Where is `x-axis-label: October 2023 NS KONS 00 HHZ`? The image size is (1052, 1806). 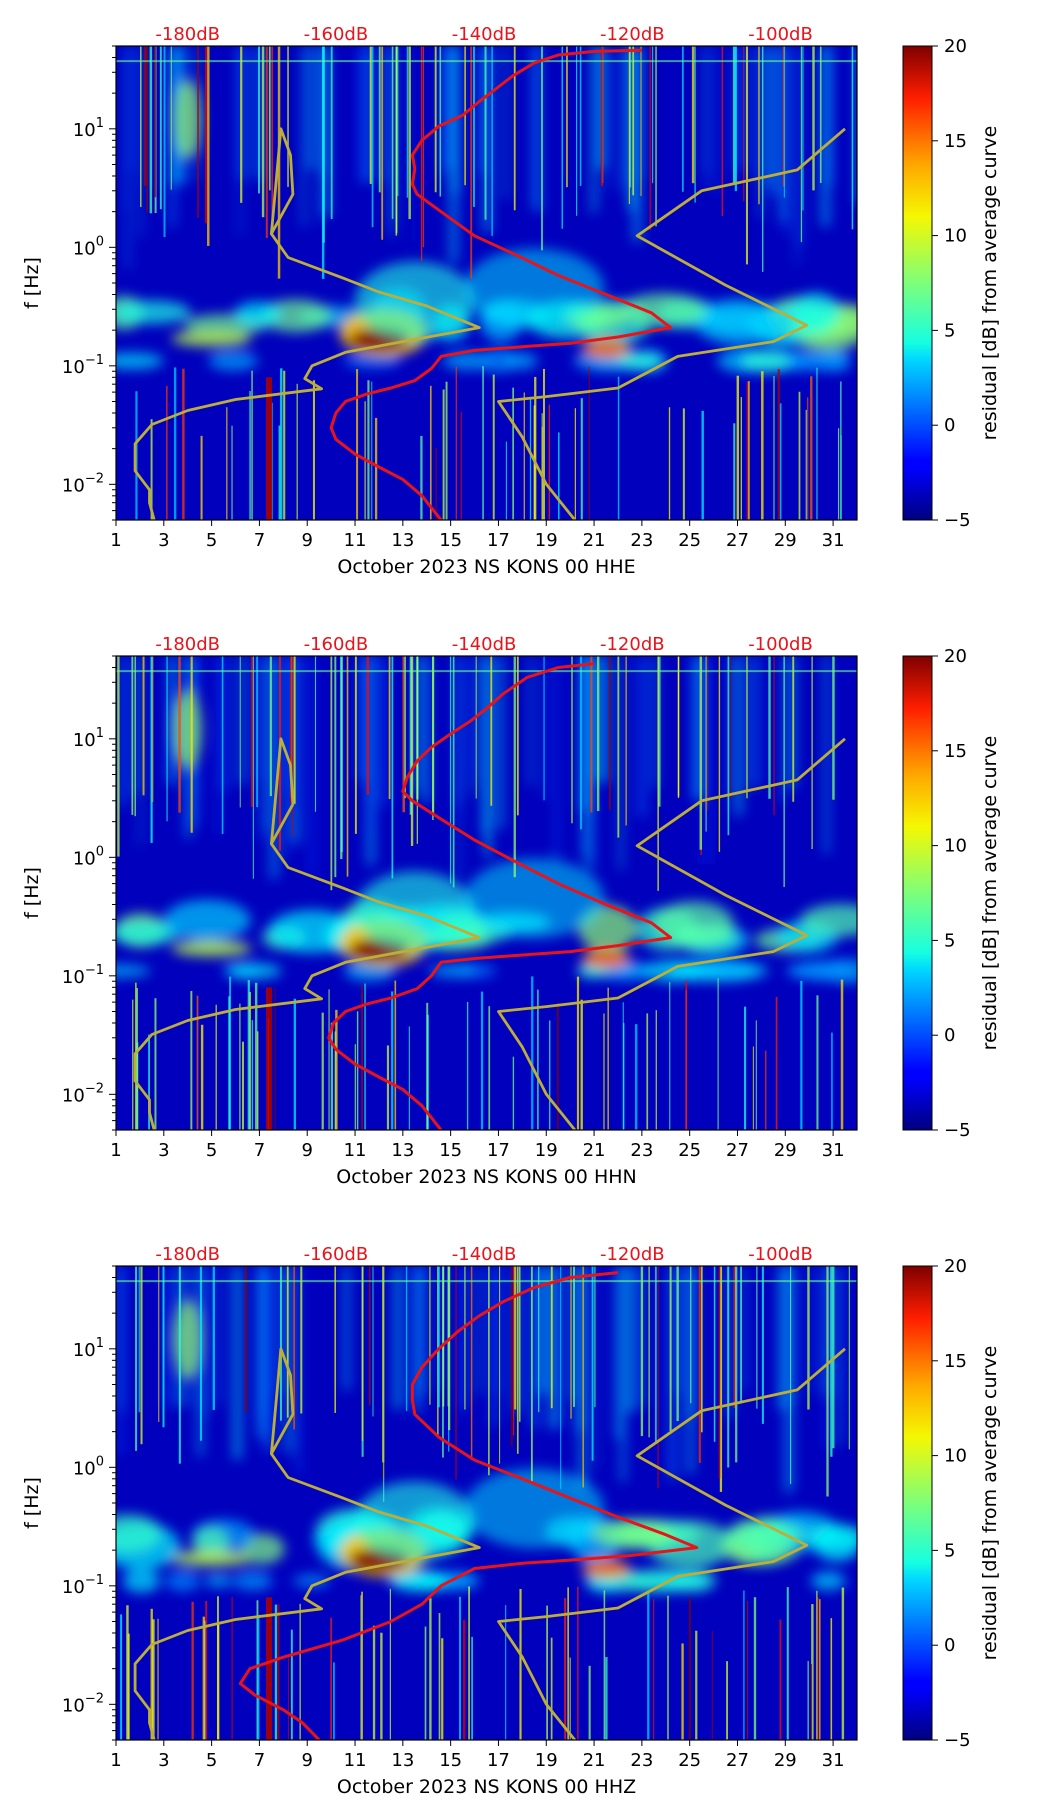
x-axis-label: October 2023 NS KONS 00 HHZ is located at coordinates (486, 1787).